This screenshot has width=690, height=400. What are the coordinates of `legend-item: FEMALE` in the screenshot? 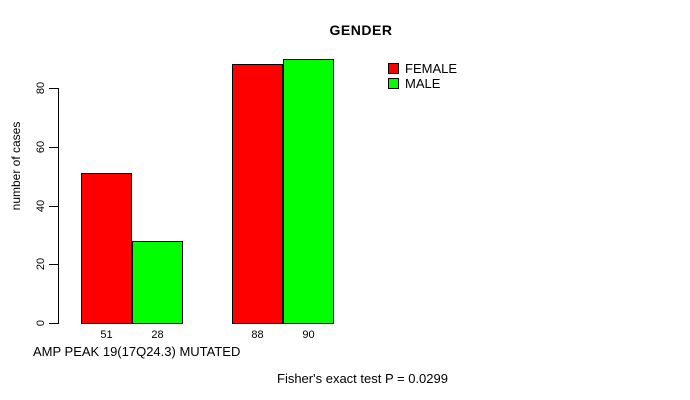 It's located at (422, 68).